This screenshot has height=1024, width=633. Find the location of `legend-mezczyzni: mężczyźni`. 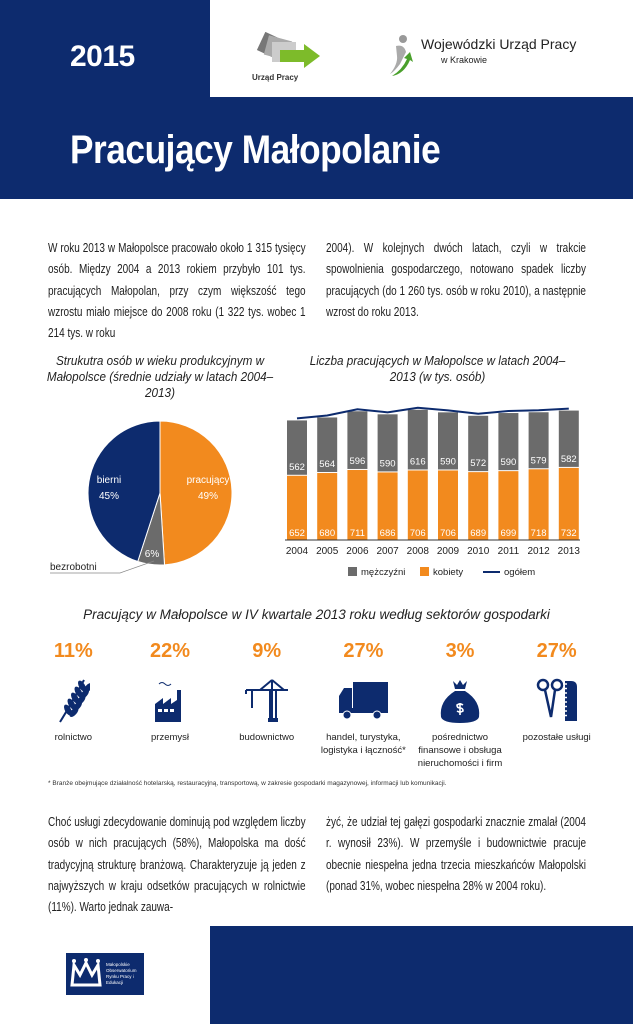

legend-mezczyzni: mężczyźni is located at coordinates (383, 572).